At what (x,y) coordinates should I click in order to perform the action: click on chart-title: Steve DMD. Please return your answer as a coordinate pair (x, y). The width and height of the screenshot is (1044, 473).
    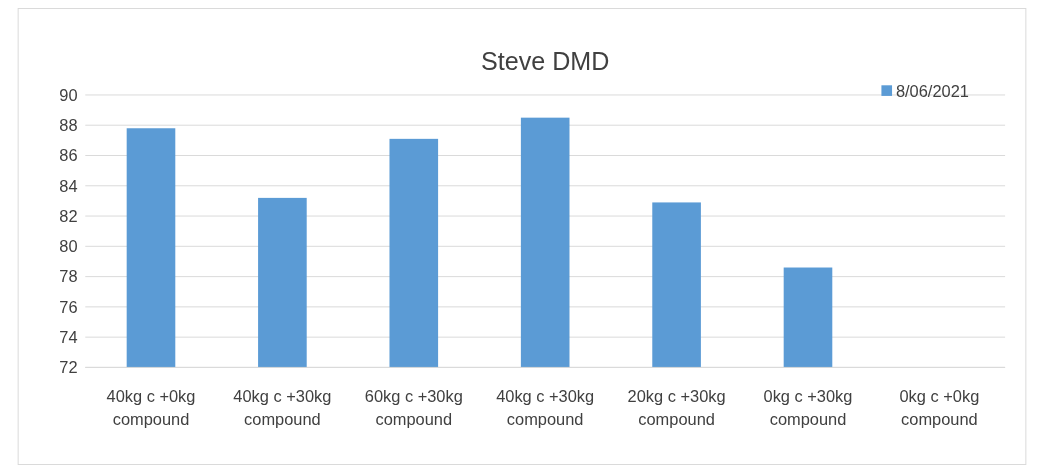
    Looking at the image, I should click on (545, 60).